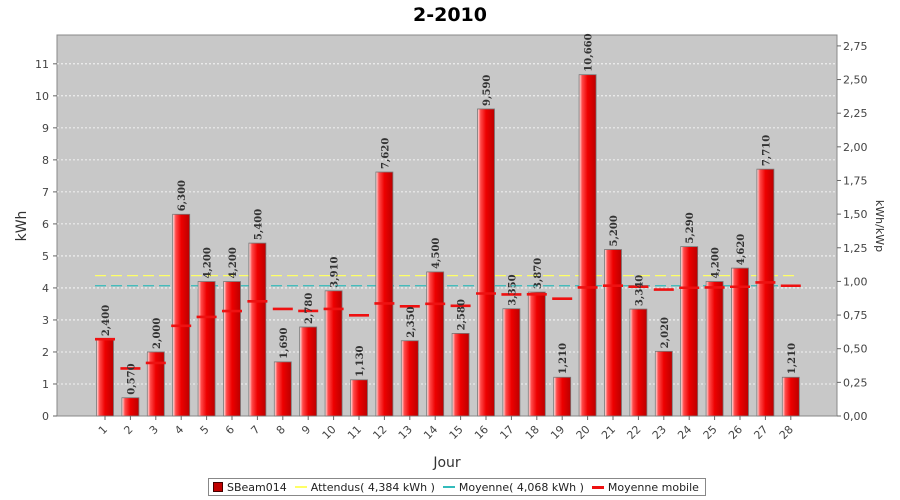 This screenshot has height=500, width=900. I want to click on data-label: 2,580, so click(462, 314).